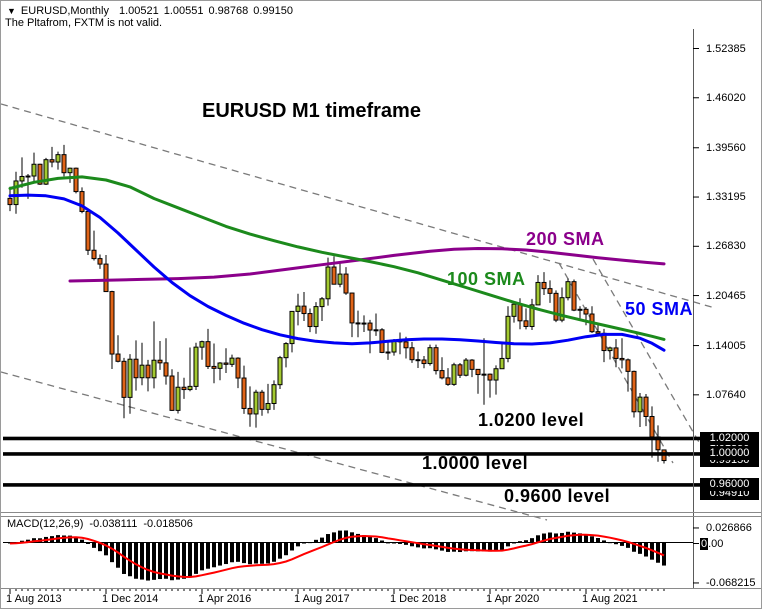 The height and width of the screenshot is (609, 762). Describe the element at coordinates (348, 438) in the screenshot. I see `horizontal-level-line` at that location.